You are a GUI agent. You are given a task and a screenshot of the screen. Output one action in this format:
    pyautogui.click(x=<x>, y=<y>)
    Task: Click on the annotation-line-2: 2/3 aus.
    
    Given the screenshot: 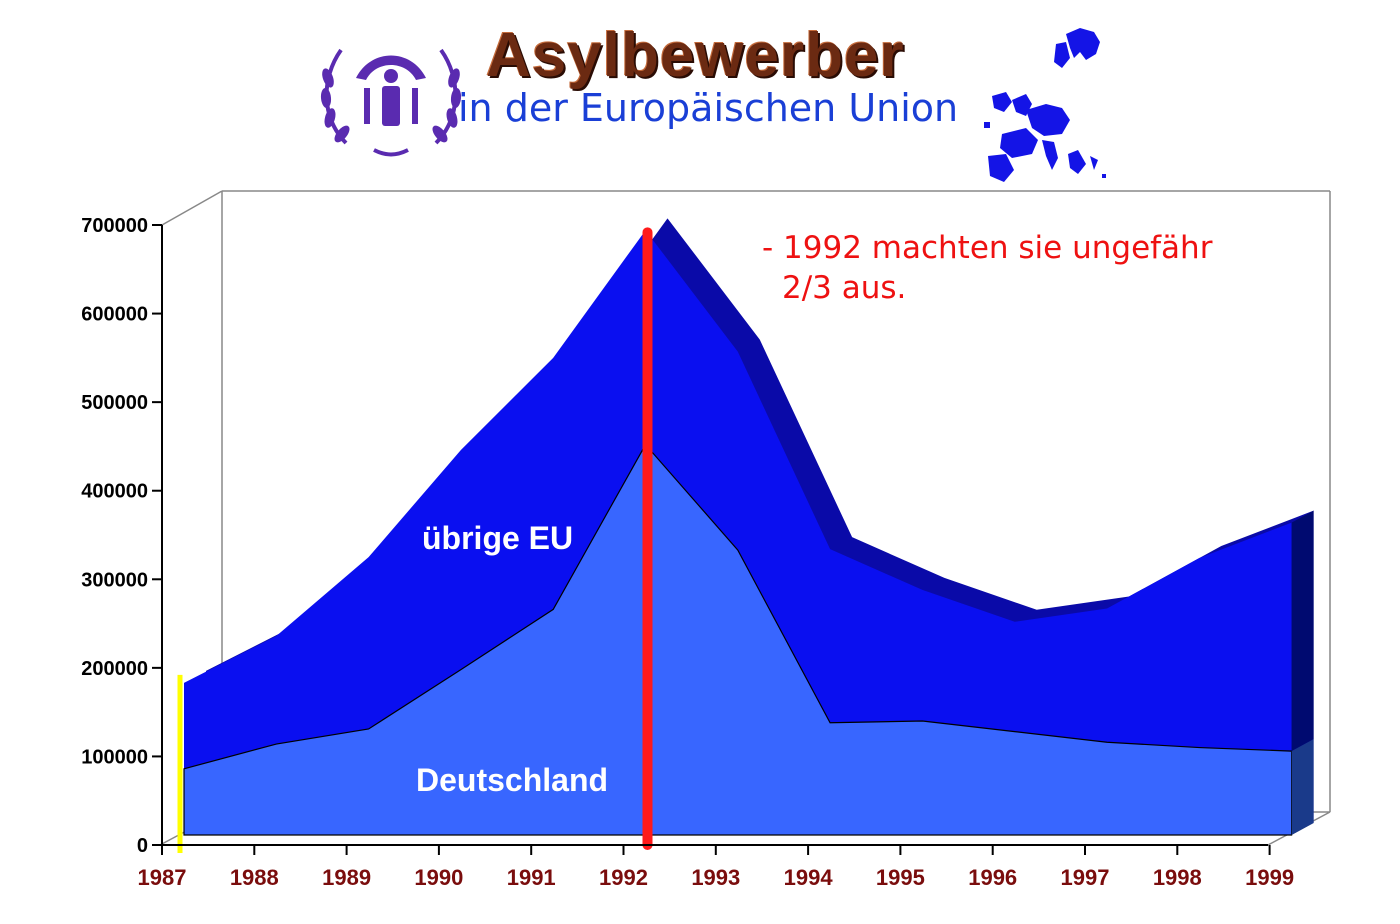 What is the action you would take?
    pyautogui.click(x=844, y=288)
    